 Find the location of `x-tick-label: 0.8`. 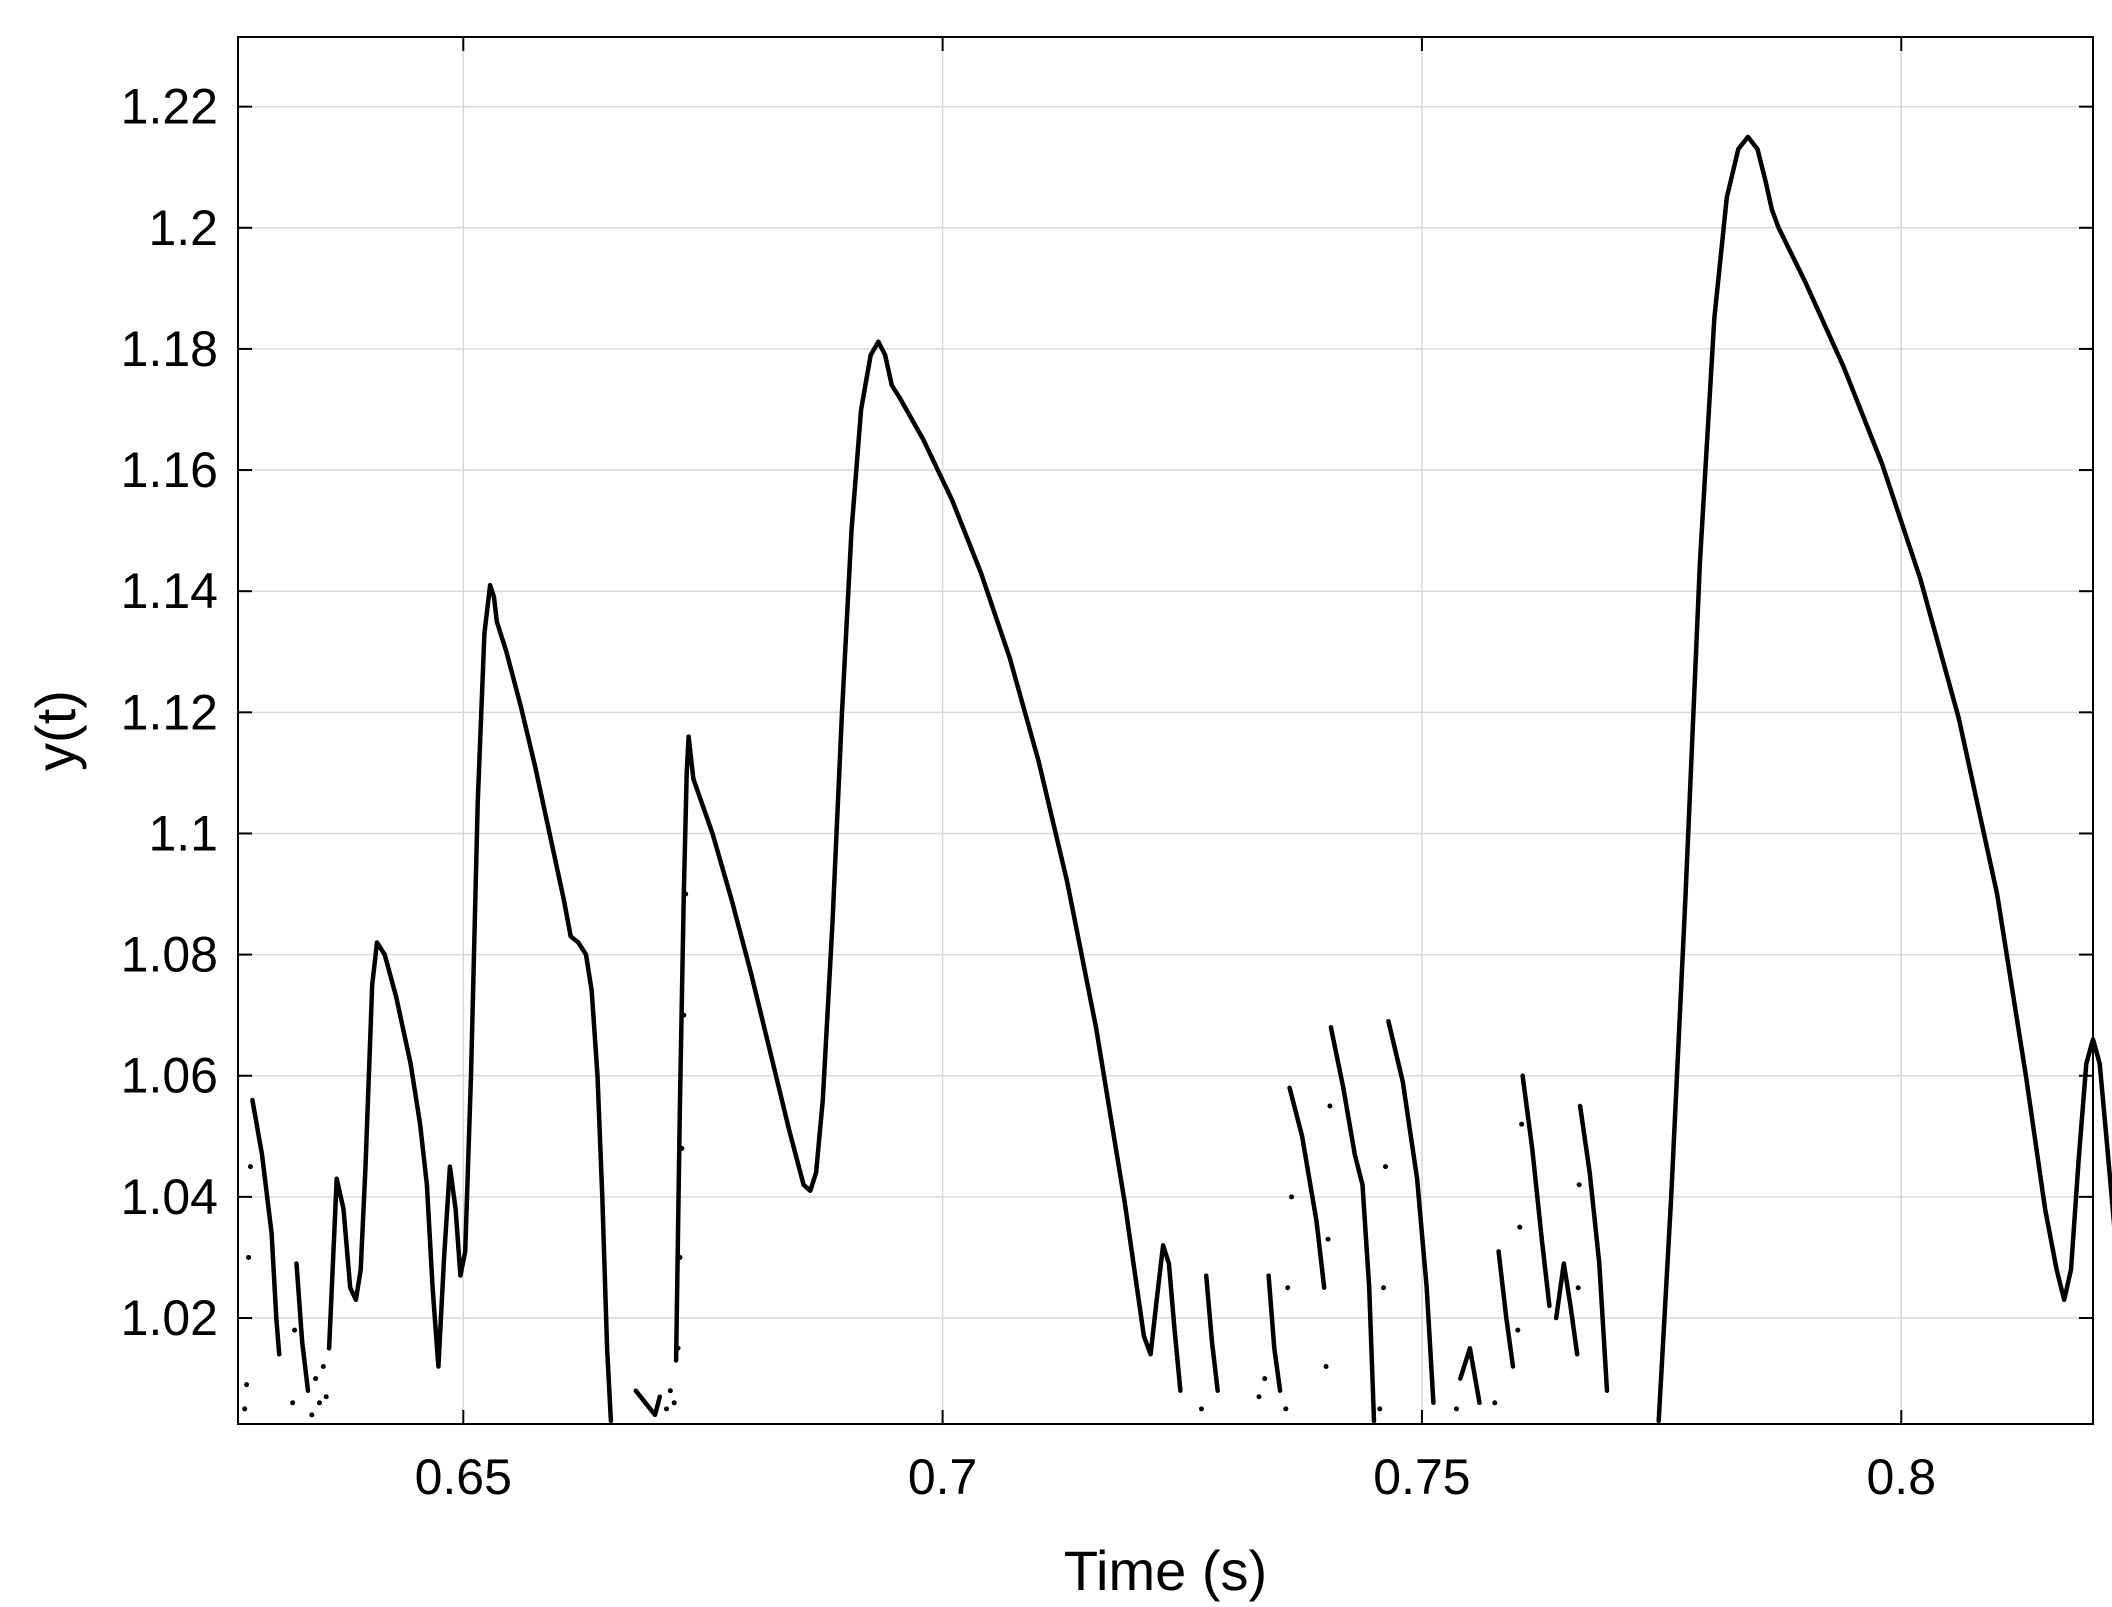

x-tick-label: 0.8 is located at coordinates (1902, 1477).